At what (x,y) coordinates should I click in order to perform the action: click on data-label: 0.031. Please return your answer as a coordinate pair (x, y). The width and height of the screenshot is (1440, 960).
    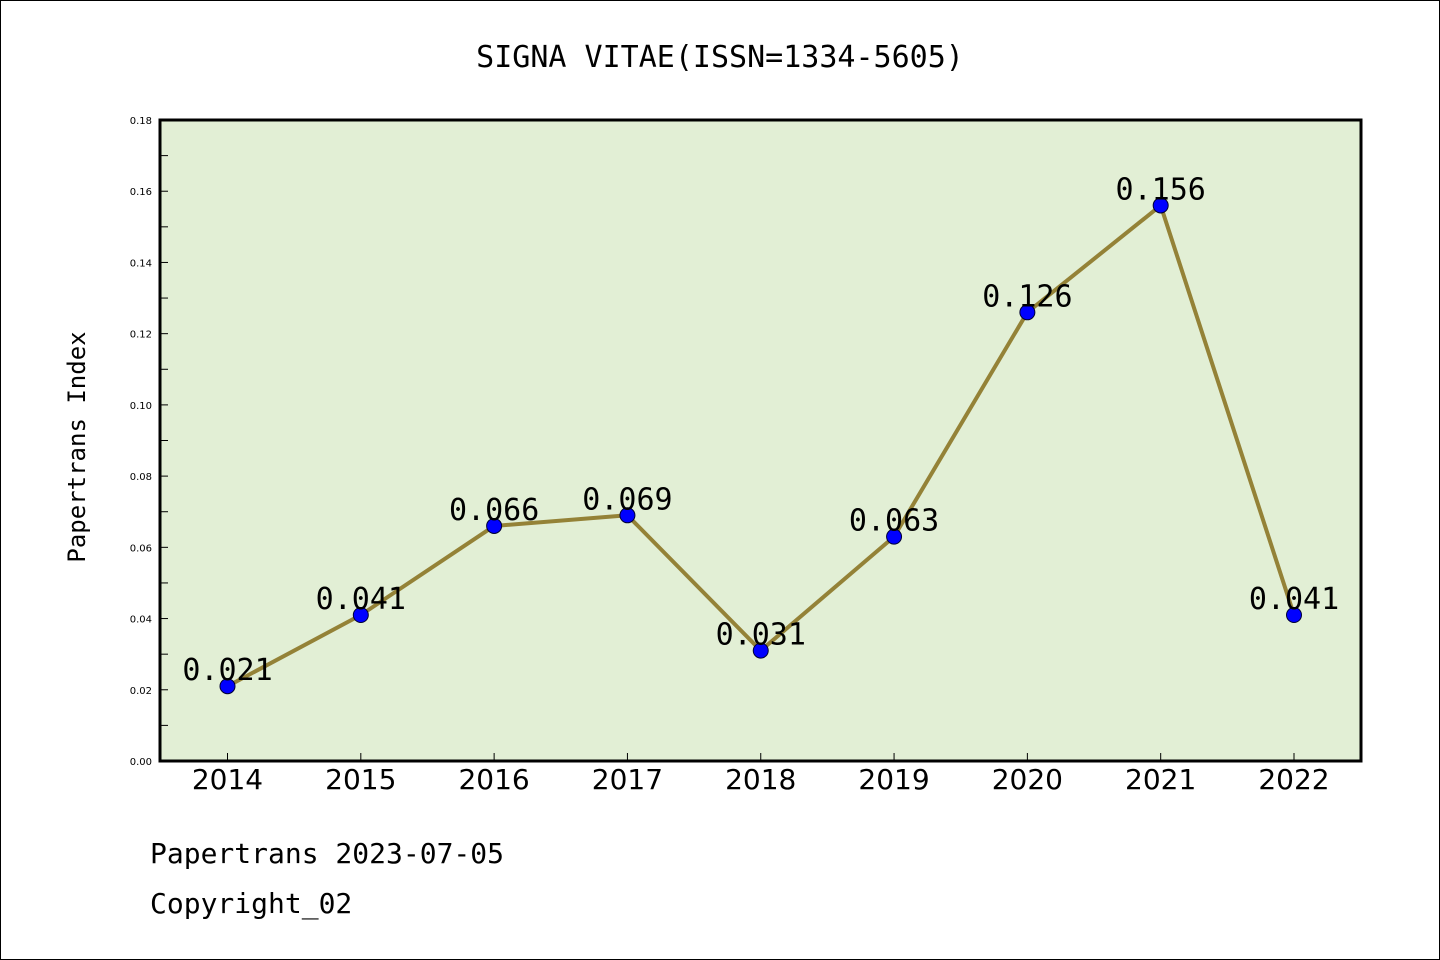
    Looking at the image, I should click on (761, 635).